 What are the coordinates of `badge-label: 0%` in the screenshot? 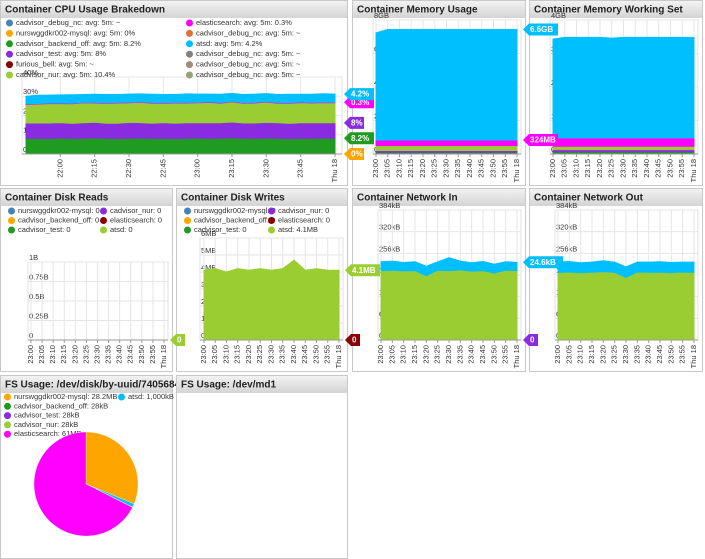 It's located at (357, 154).